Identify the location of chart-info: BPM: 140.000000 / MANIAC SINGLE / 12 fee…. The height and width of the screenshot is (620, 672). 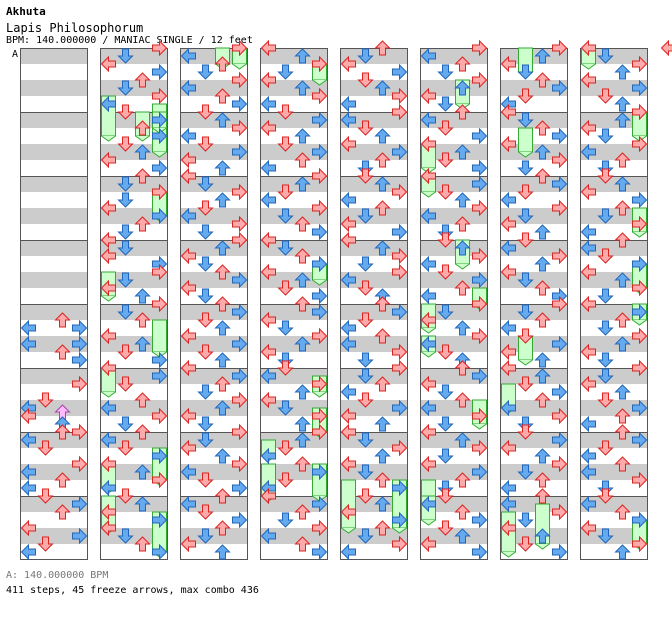
(129, 40).